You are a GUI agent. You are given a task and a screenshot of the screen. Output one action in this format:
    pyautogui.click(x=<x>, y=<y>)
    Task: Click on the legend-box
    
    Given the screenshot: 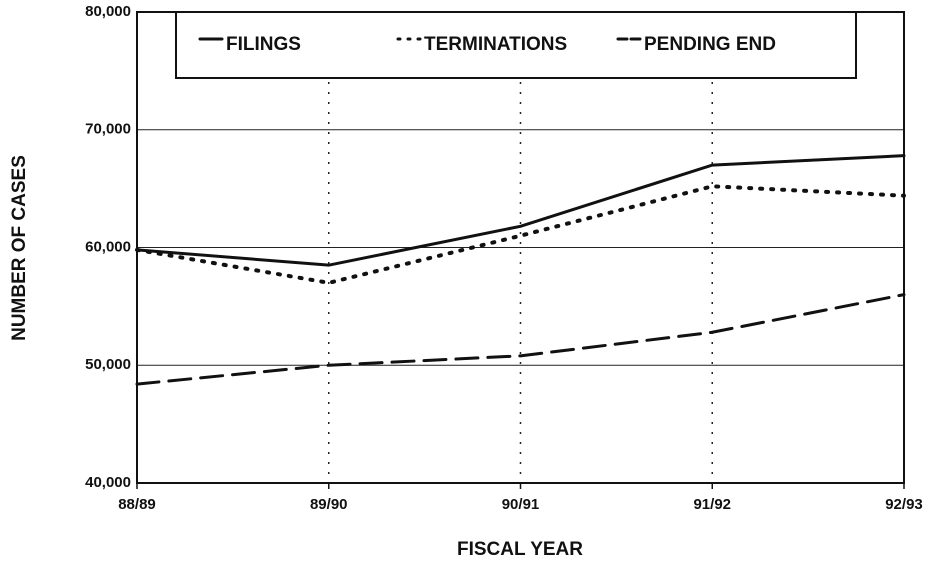 What is the action you would take?
    pyautogui.click(x=516, y=45)
    